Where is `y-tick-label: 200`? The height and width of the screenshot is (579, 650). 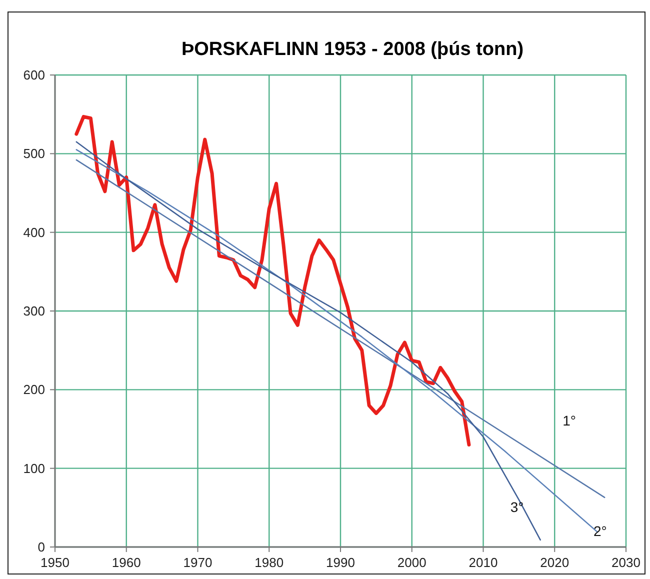
y-tick-label: 200 is located at coordinates (34, 390).